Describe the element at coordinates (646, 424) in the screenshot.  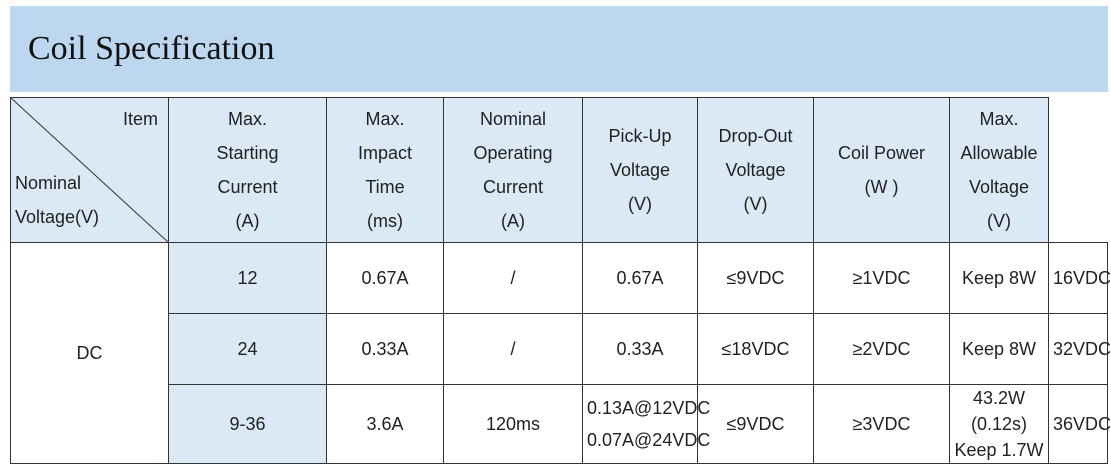
I see `operating-current-cell: 0.13A@12VDC 0.07A@24VDC` at that location.